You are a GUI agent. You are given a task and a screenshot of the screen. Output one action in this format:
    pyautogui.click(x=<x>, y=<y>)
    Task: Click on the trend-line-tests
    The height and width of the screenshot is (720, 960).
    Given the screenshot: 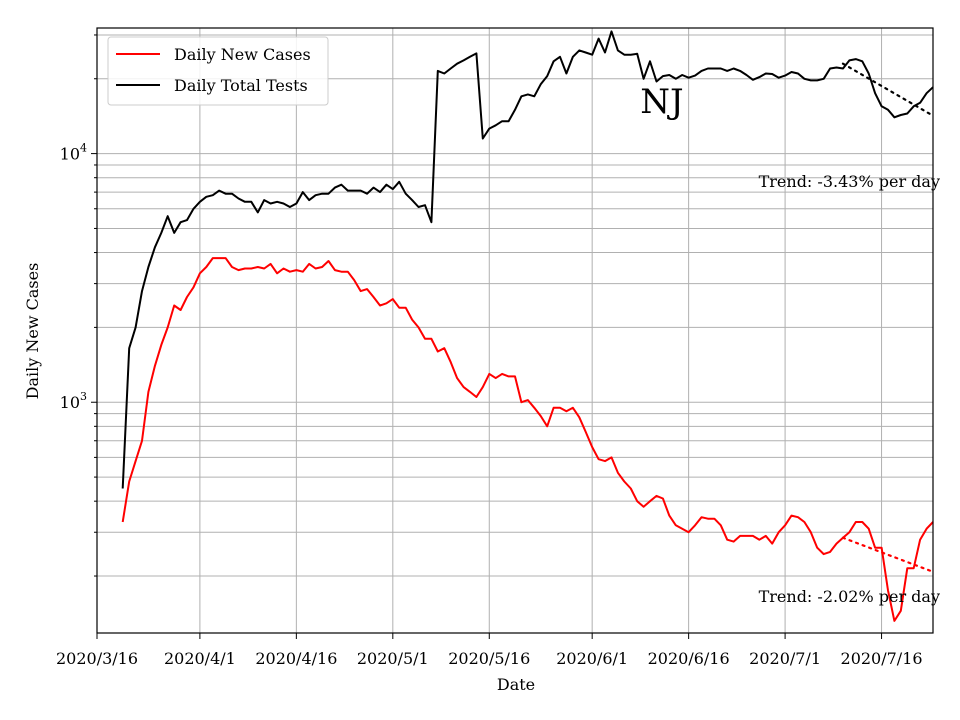 What is the action you would take?
    pyautogui.click(x=888, y=89)
    